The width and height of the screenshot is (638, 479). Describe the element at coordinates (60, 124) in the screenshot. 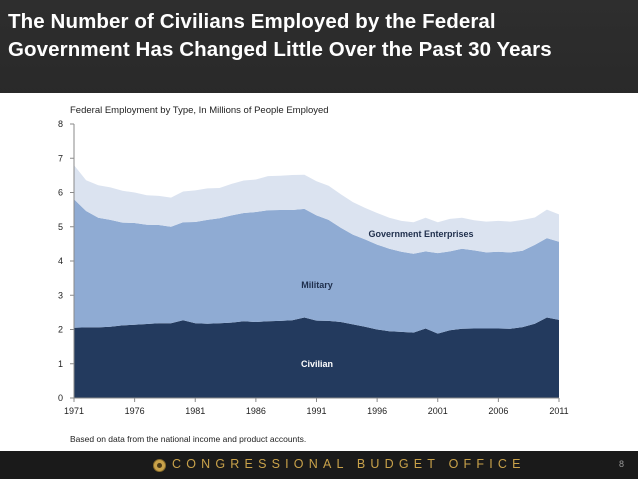

I see `y-tick-label: 8` at that location.